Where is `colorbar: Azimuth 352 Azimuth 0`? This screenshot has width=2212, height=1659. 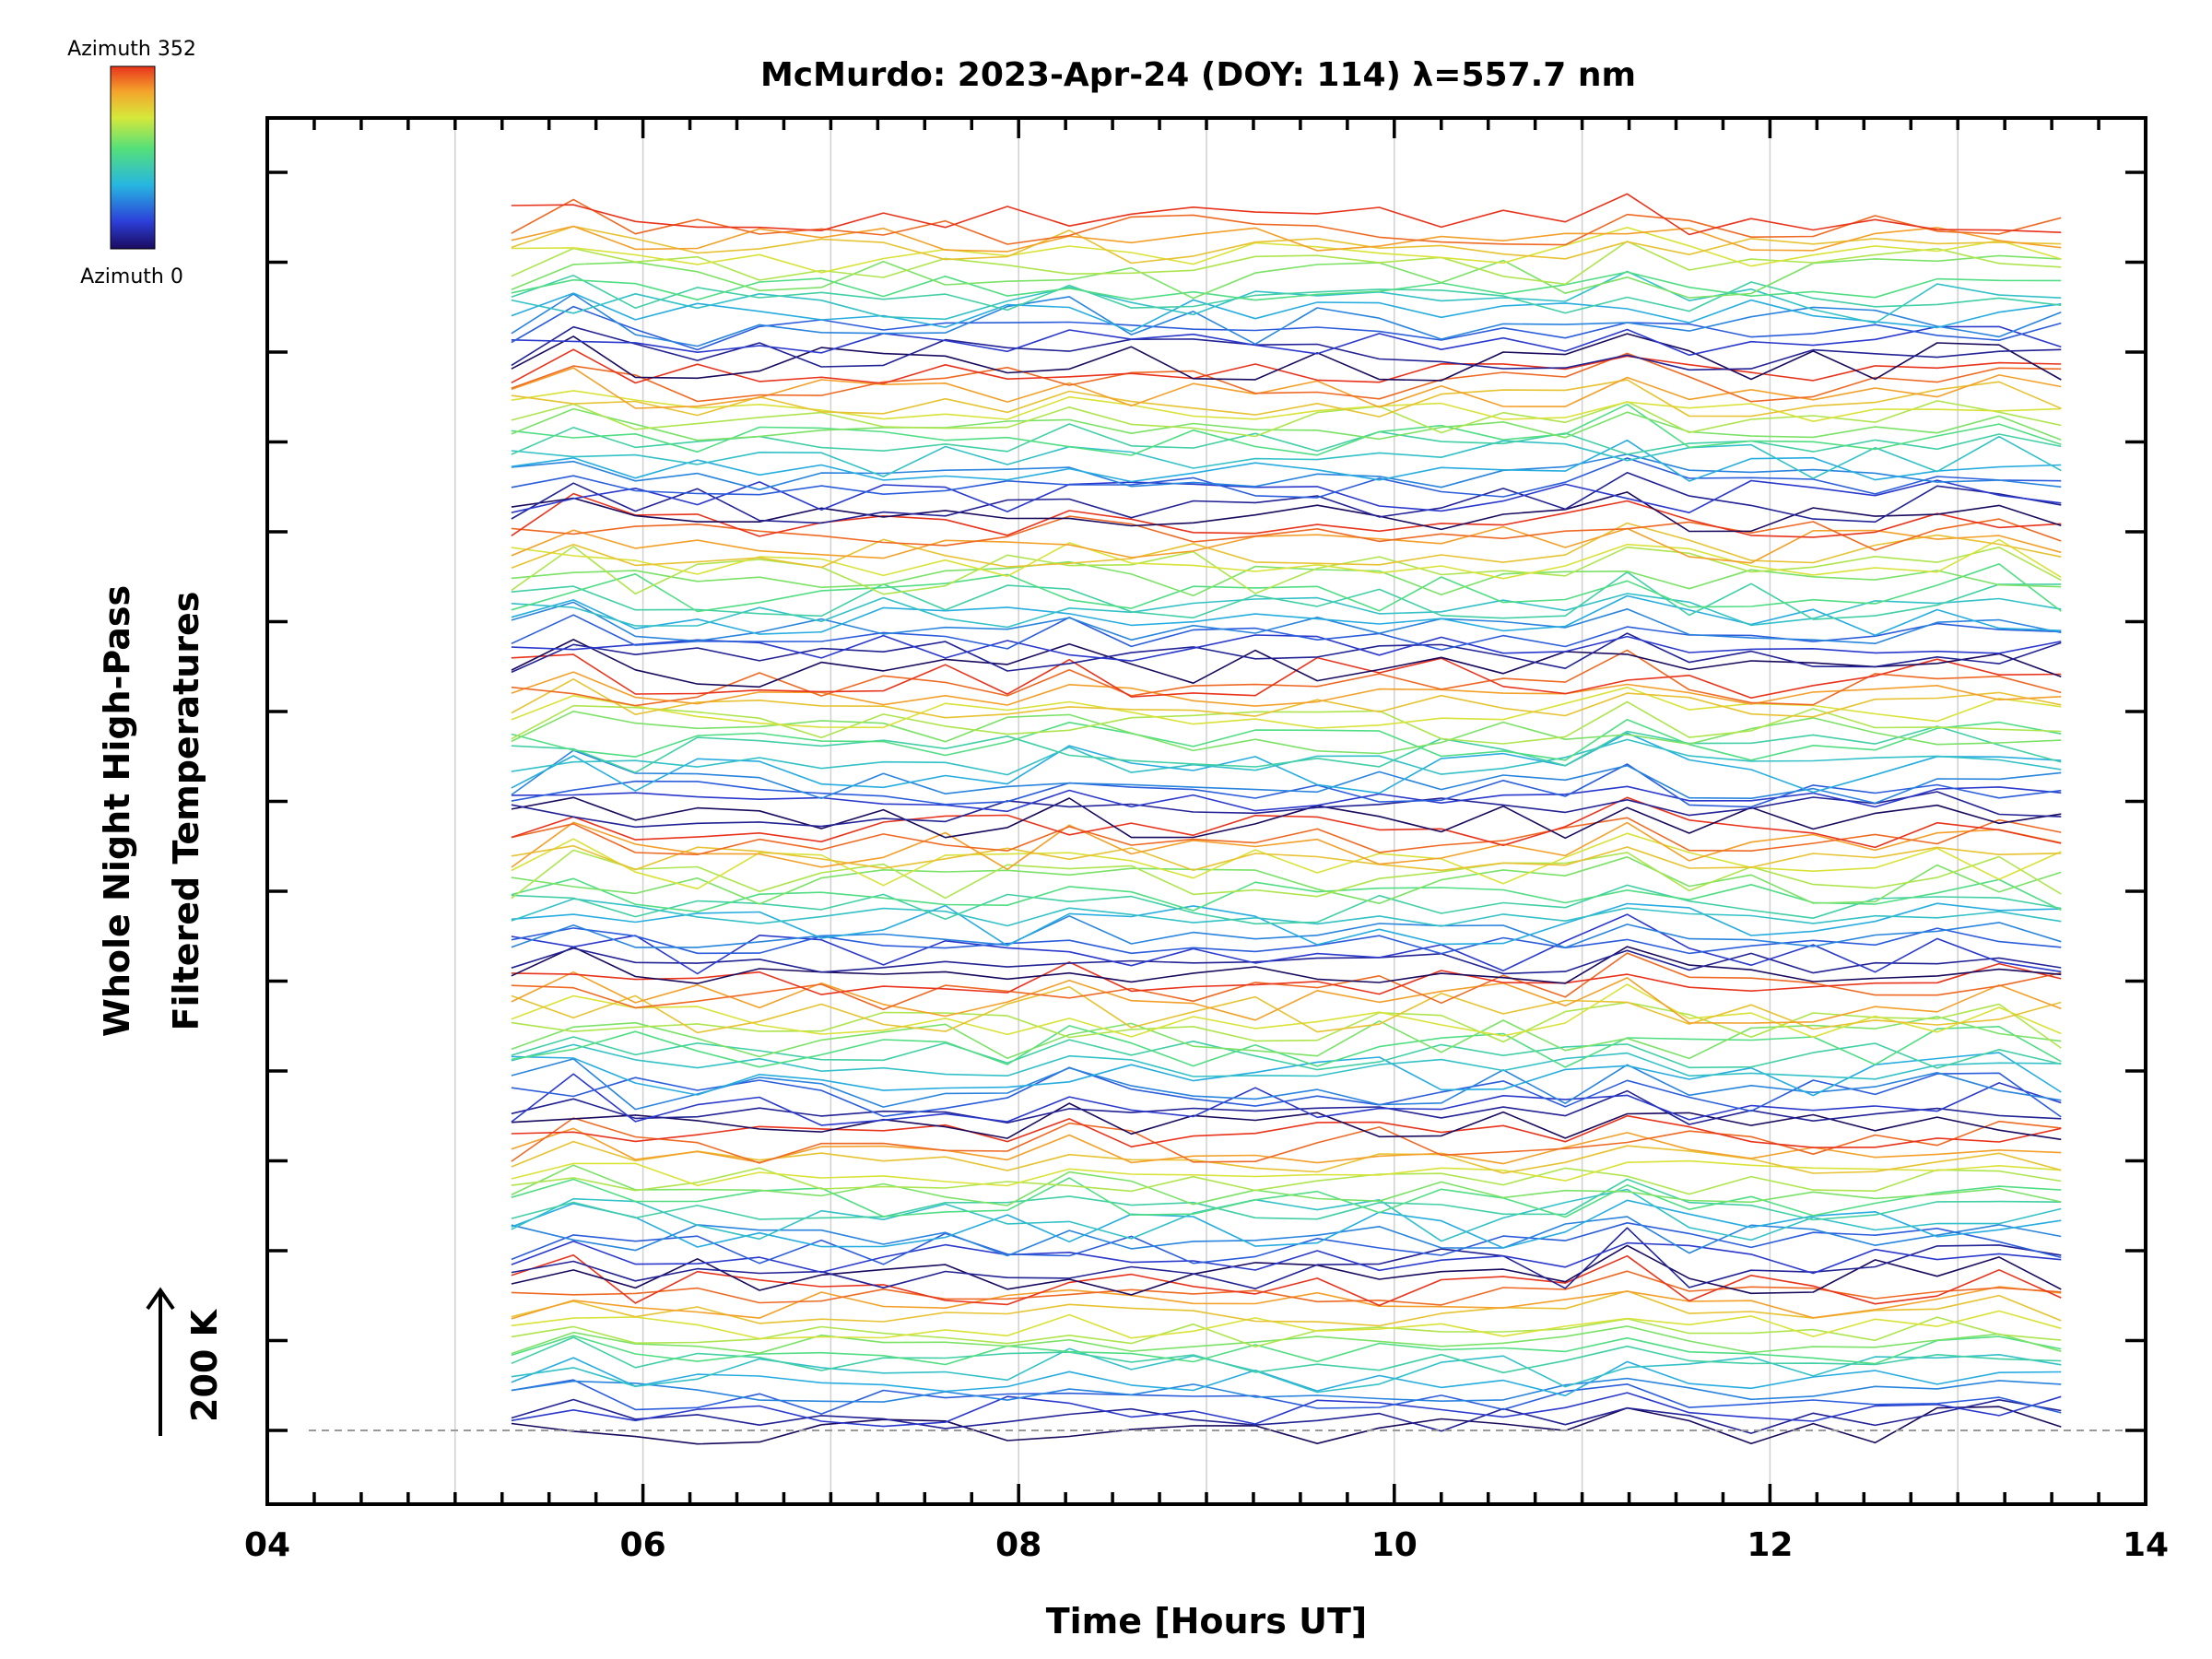
colorbar: Azimuth 352 Azimuth 0 is located at coordinates (131, 163).